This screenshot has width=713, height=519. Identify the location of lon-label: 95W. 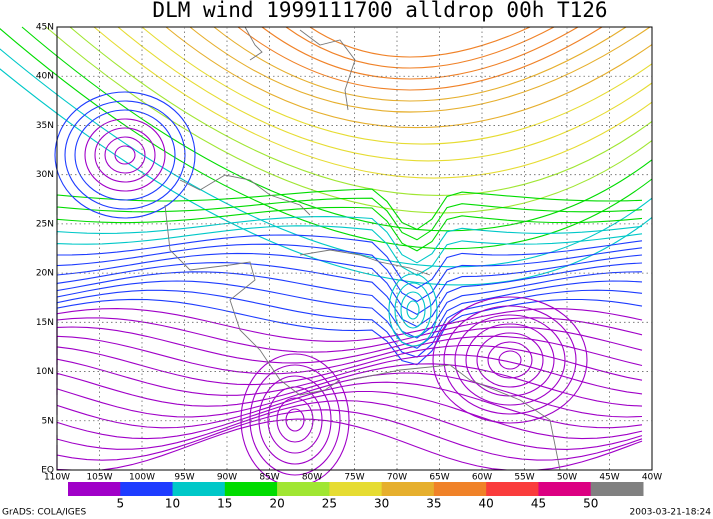
(184, 478).